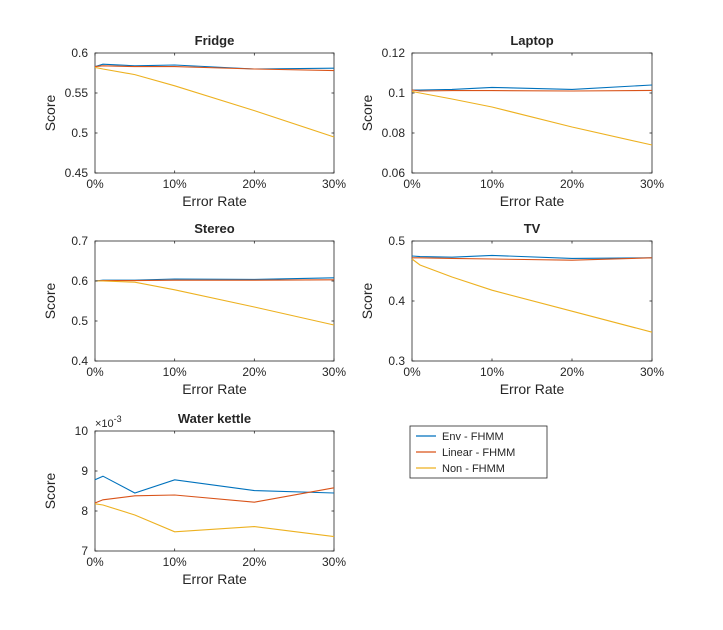  I want to click on chart-title: Water kettle, so click(214, 418).